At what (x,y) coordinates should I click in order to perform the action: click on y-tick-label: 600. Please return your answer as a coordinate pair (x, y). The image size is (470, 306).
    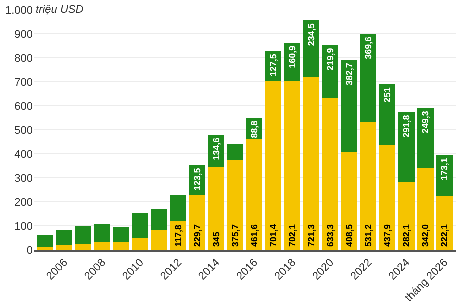
    Looking at the image, I should click on (23, 106).